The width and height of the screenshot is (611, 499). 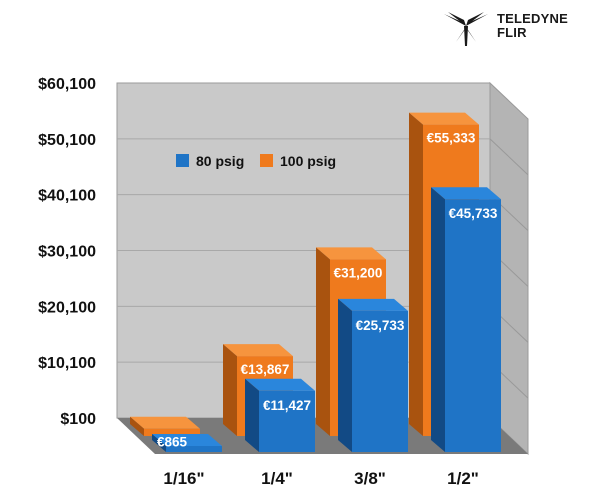 What do you see at coordinates (265, 369) in the screenshot?
I see `data-label-100psig: €13,867` at bounding box center [265, 369].